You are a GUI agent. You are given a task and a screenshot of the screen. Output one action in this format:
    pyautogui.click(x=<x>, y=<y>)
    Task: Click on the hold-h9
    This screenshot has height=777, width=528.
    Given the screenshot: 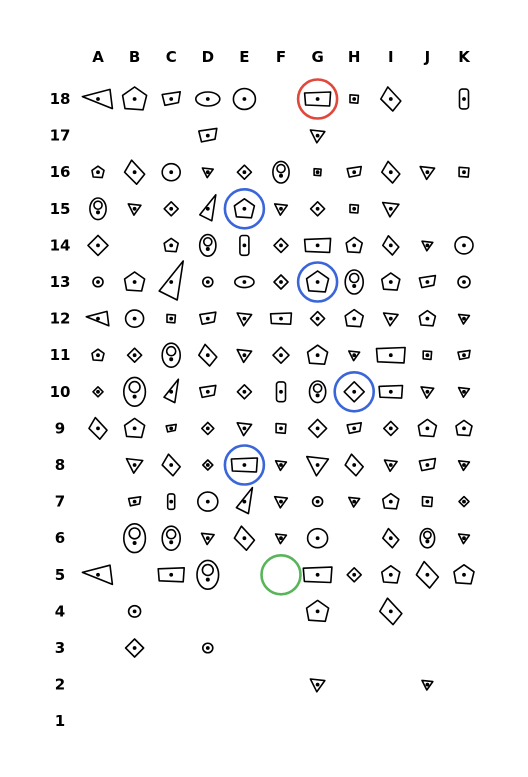 What is the action you would take?
    pyautogui.click(x=354, y=428)
    